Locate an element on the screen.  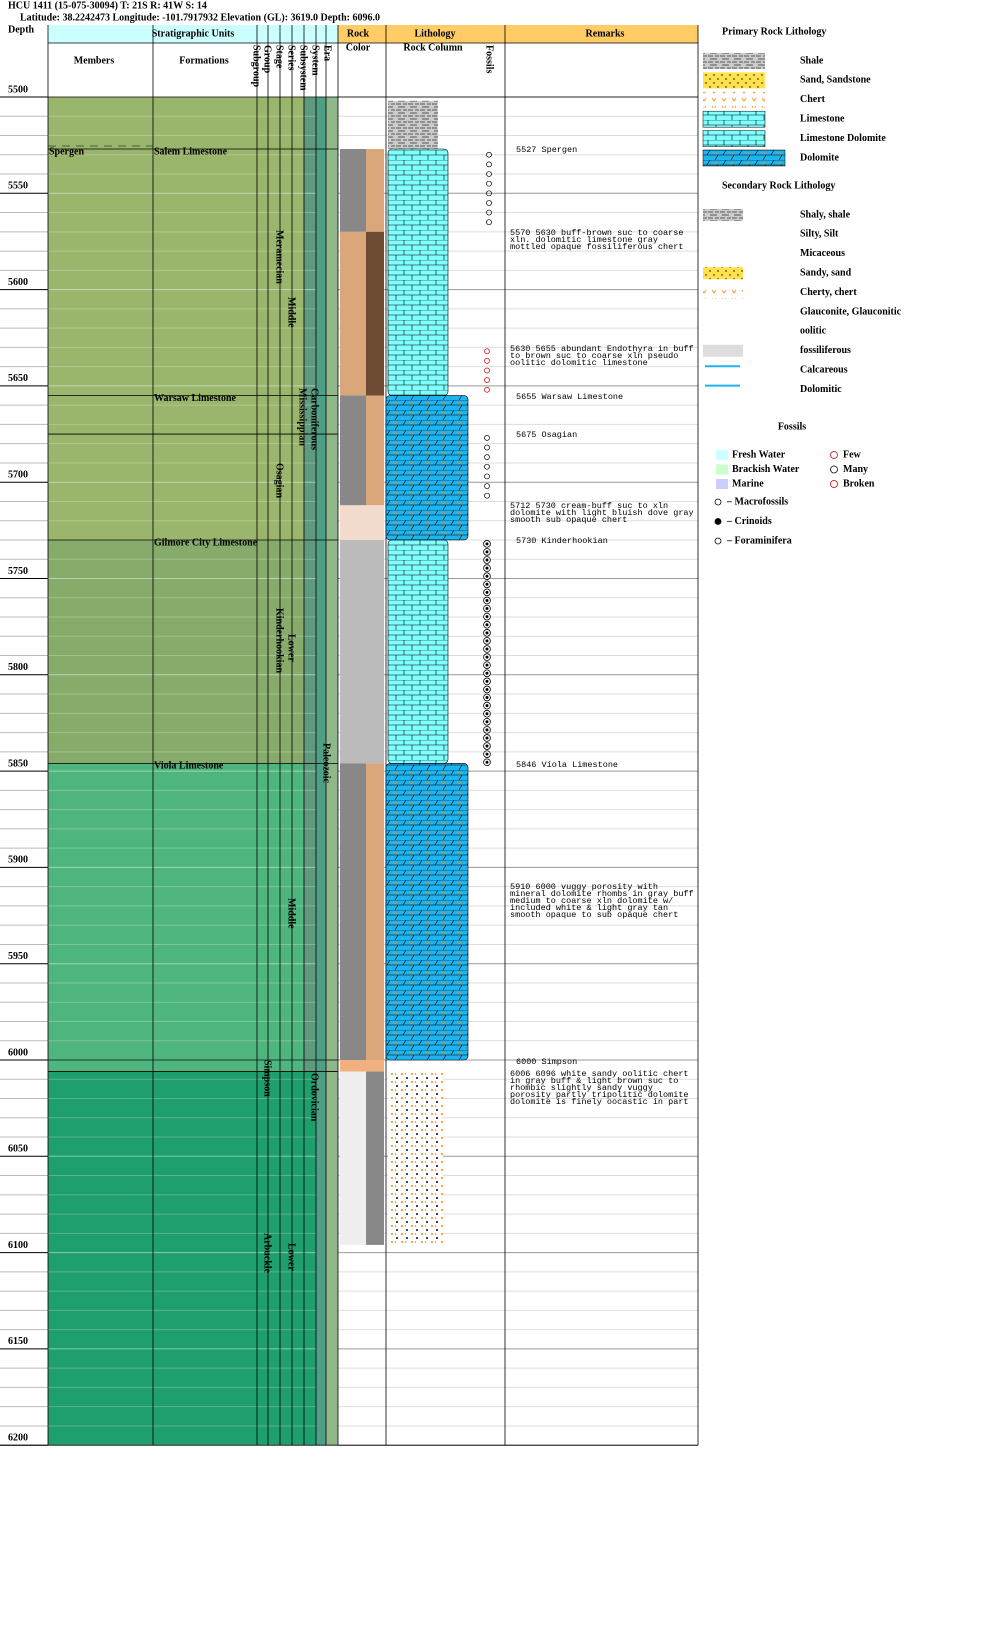
legend-label: Micaceous is located at coordinates (822, 253).